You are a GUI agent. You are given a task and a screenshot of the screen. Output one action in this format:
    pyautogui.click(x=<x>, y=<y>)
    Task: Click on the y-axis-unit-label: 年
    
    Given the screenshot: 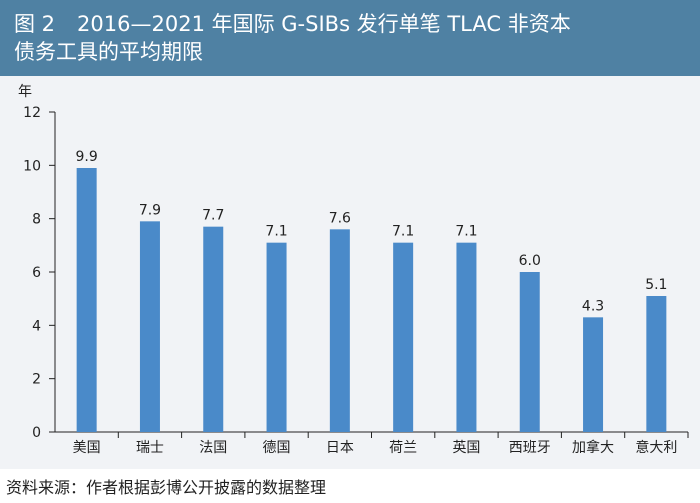 What is the action you would take?
    pyautogui.click(x=25, y=92)
    